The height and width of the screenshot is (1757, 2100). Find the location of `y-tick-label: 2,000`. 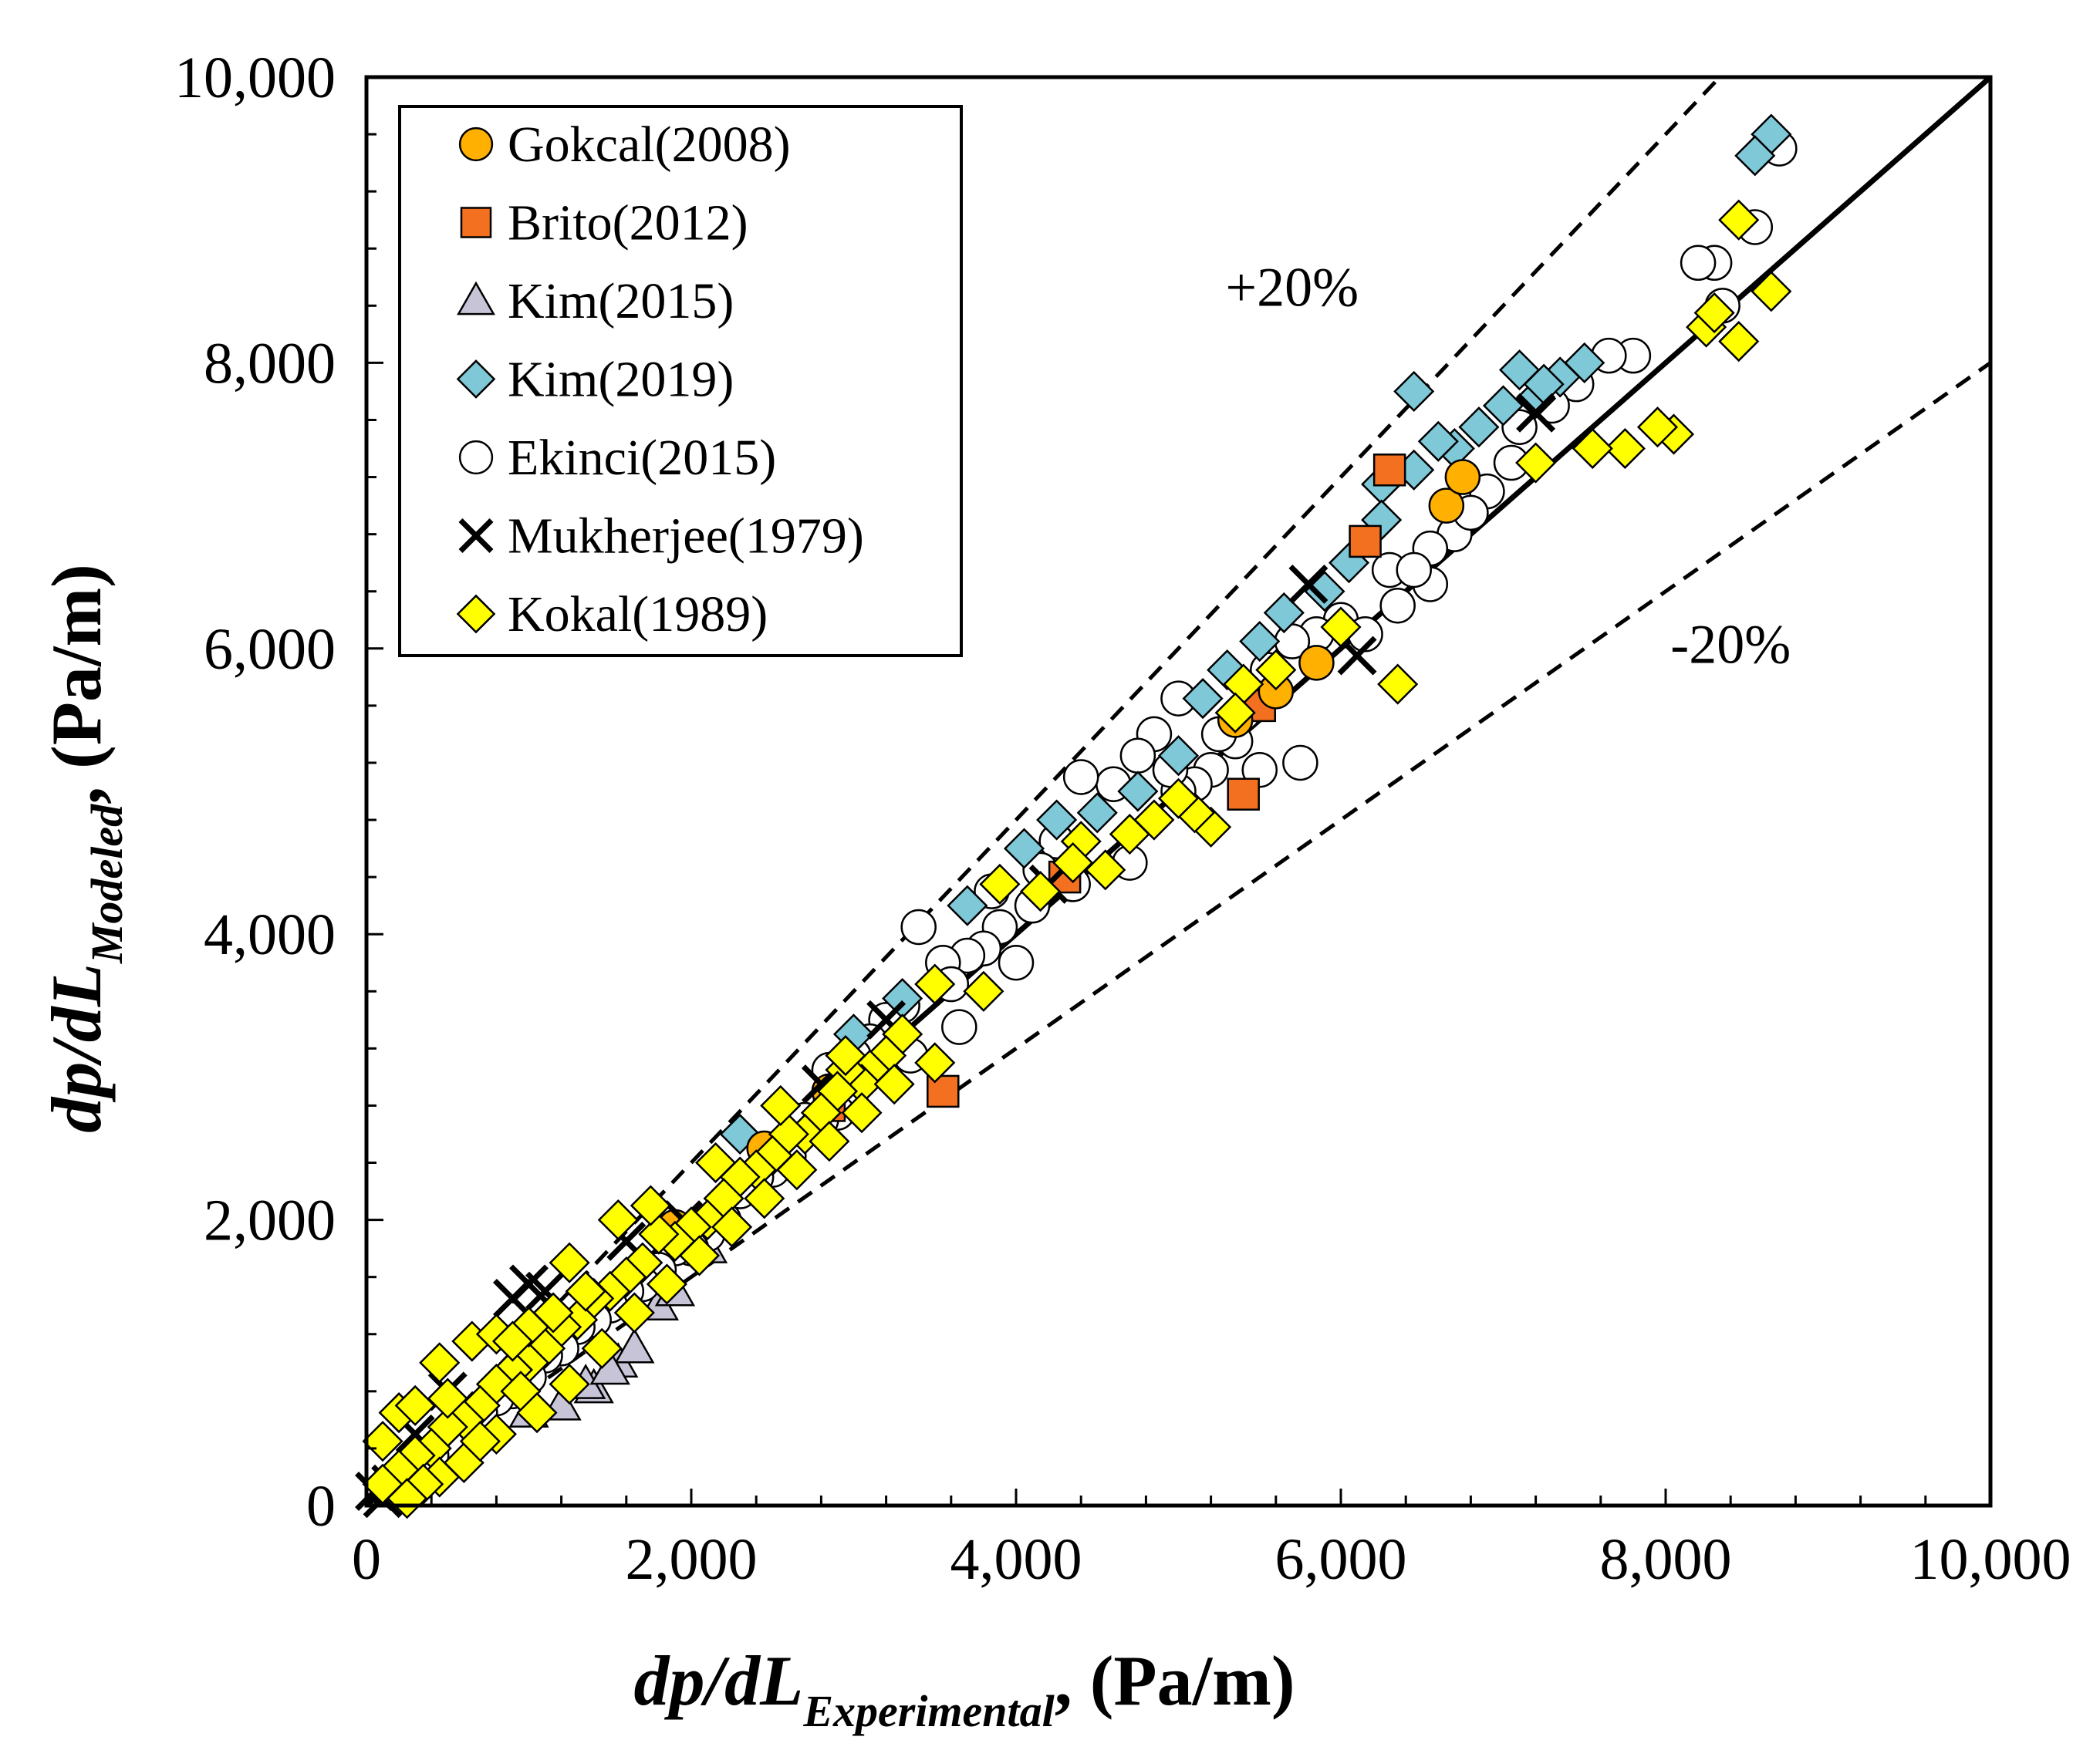

y-tick-label: 2,000 is located at coordinates (270, 1221).